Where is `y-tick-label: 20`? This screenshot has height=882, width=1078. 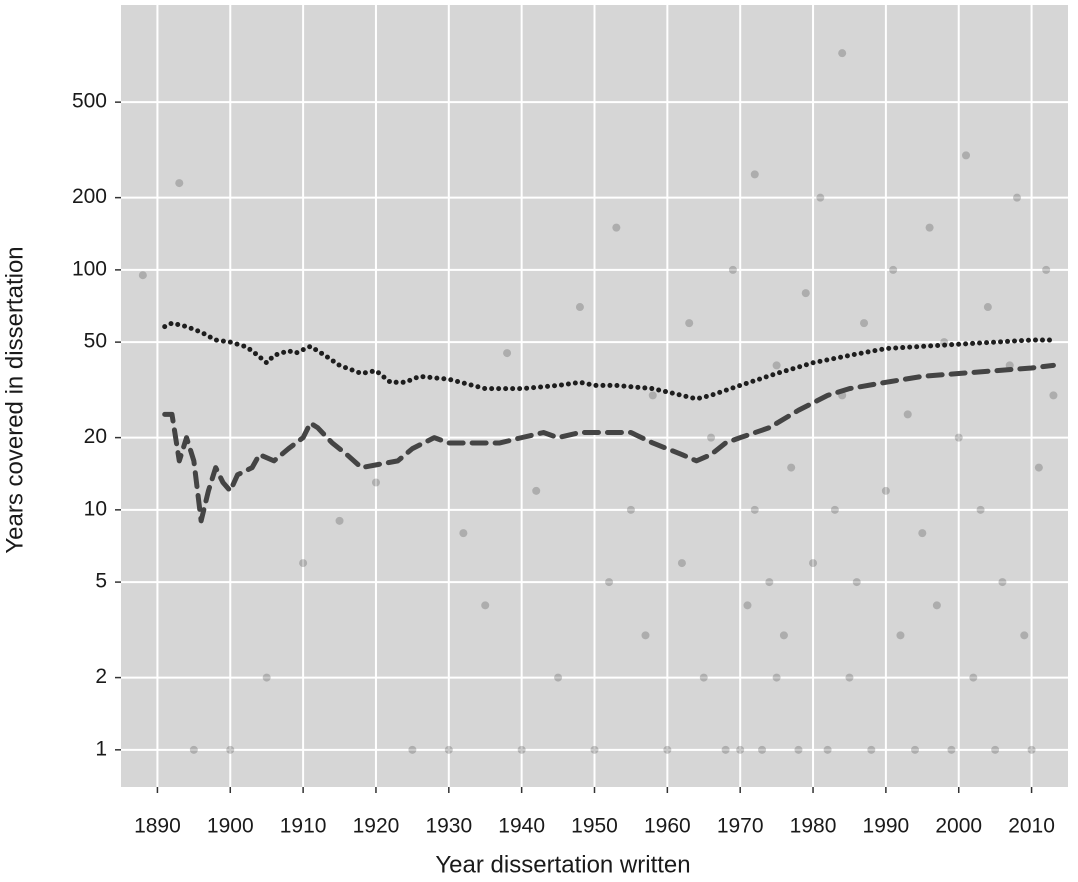 y-tick-label: 20 is located at coordinates (95, 436).